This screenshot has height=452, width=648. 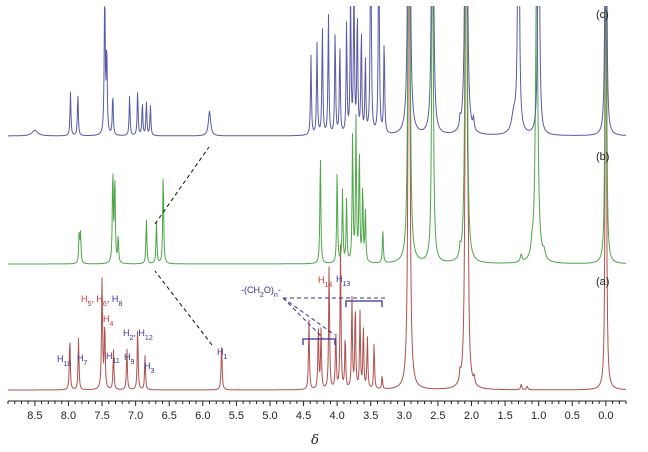 What do you see at coordinates (269, 416) in the screenshot?
I see `x-tick-label: 5.0` at bounding box center [269, 416].